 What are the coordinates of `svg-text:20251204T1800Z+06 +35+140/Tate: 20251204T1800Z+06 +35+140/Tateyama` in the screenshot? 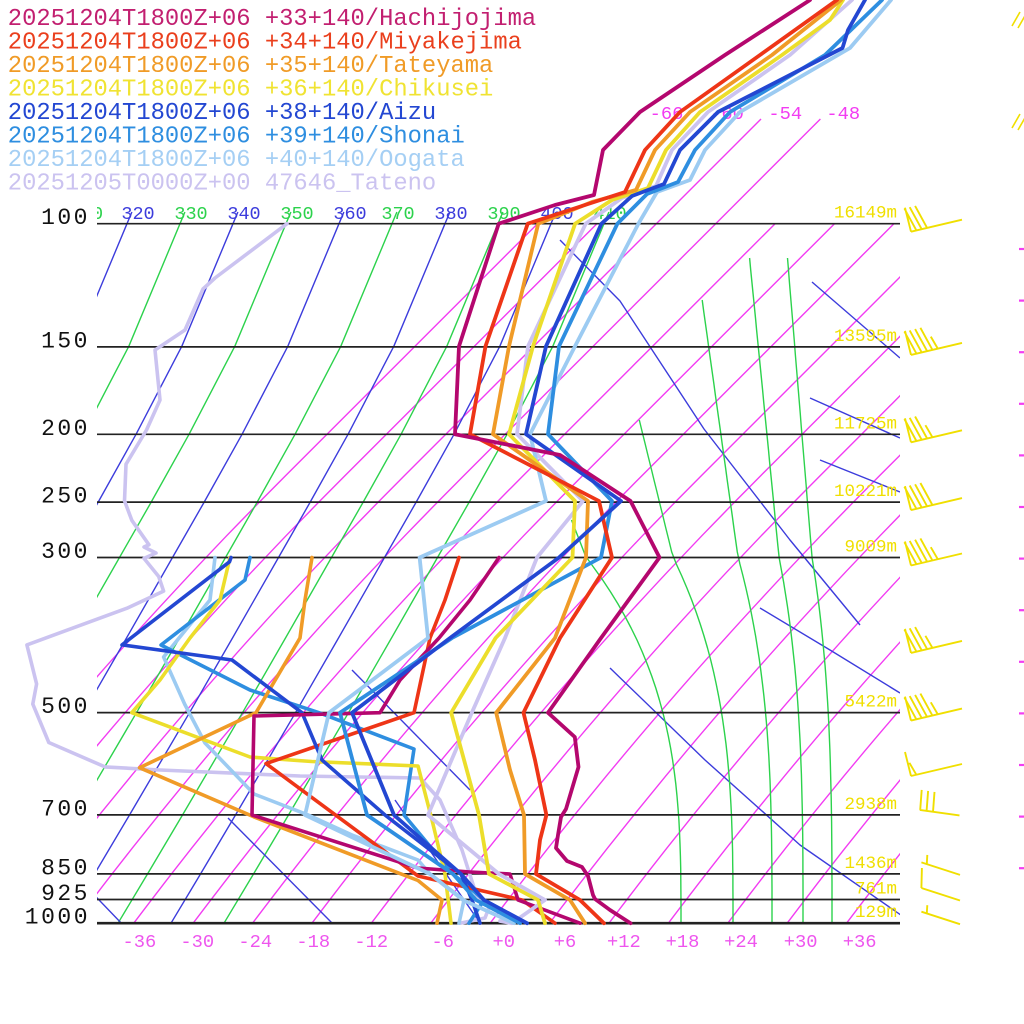 It's located at (251, 66).